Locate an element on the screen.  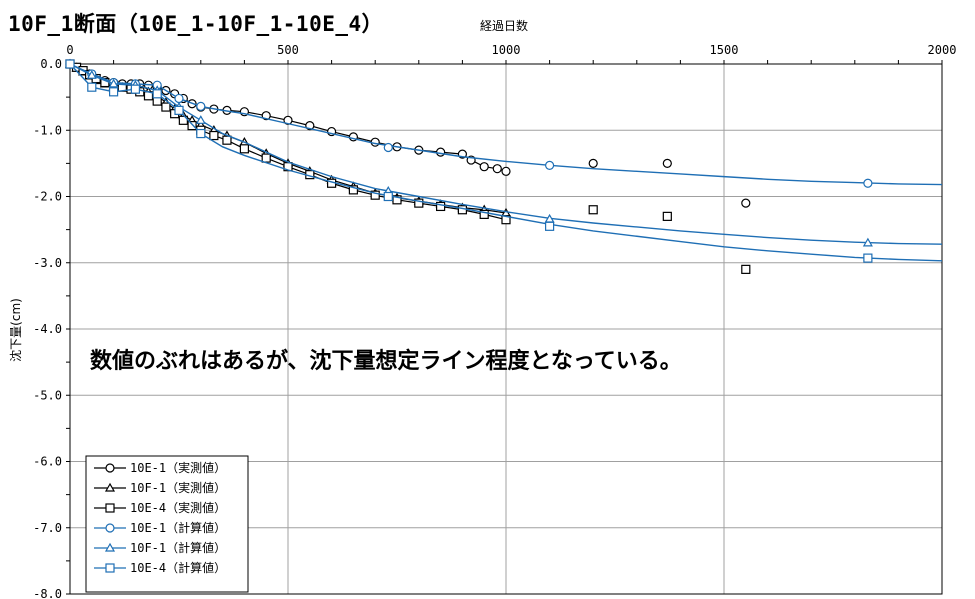
legend-item: 10E-4（実測値） is located at coordinates (160, 507).